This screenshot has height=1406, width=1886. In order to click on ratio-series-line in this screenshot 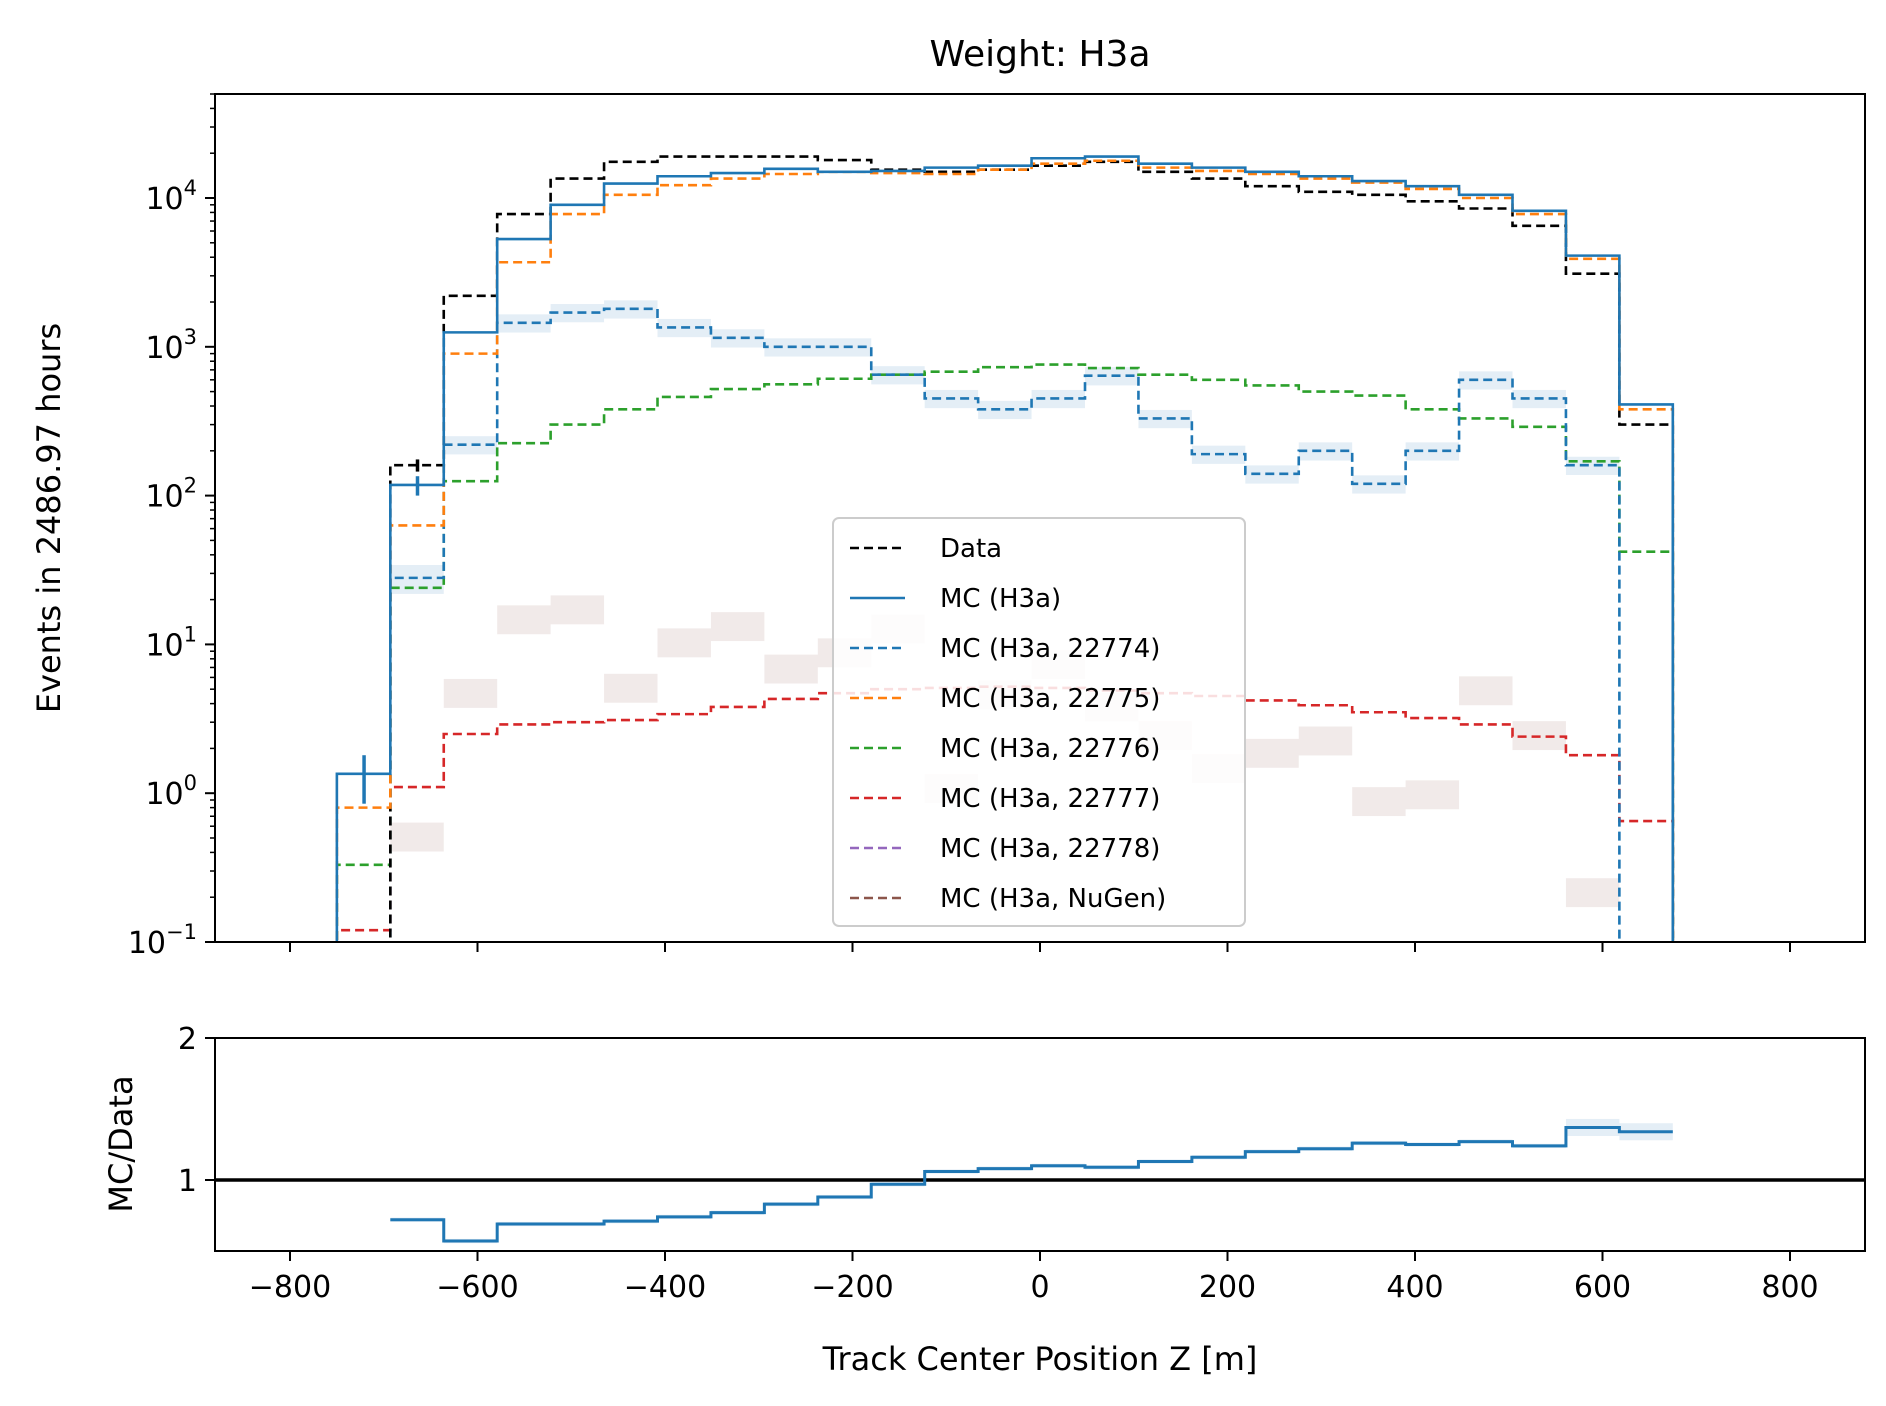, I will do `click(1031, 1184)`.